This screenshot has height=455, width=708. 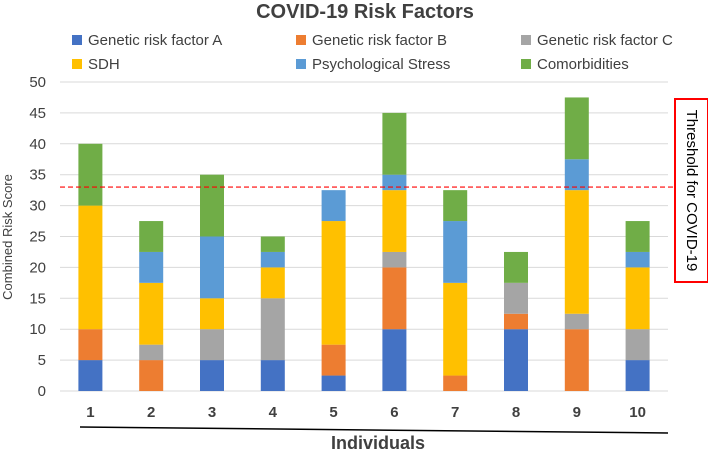 I want to click on y-tick-label: 40, so click(x=37, y=144).